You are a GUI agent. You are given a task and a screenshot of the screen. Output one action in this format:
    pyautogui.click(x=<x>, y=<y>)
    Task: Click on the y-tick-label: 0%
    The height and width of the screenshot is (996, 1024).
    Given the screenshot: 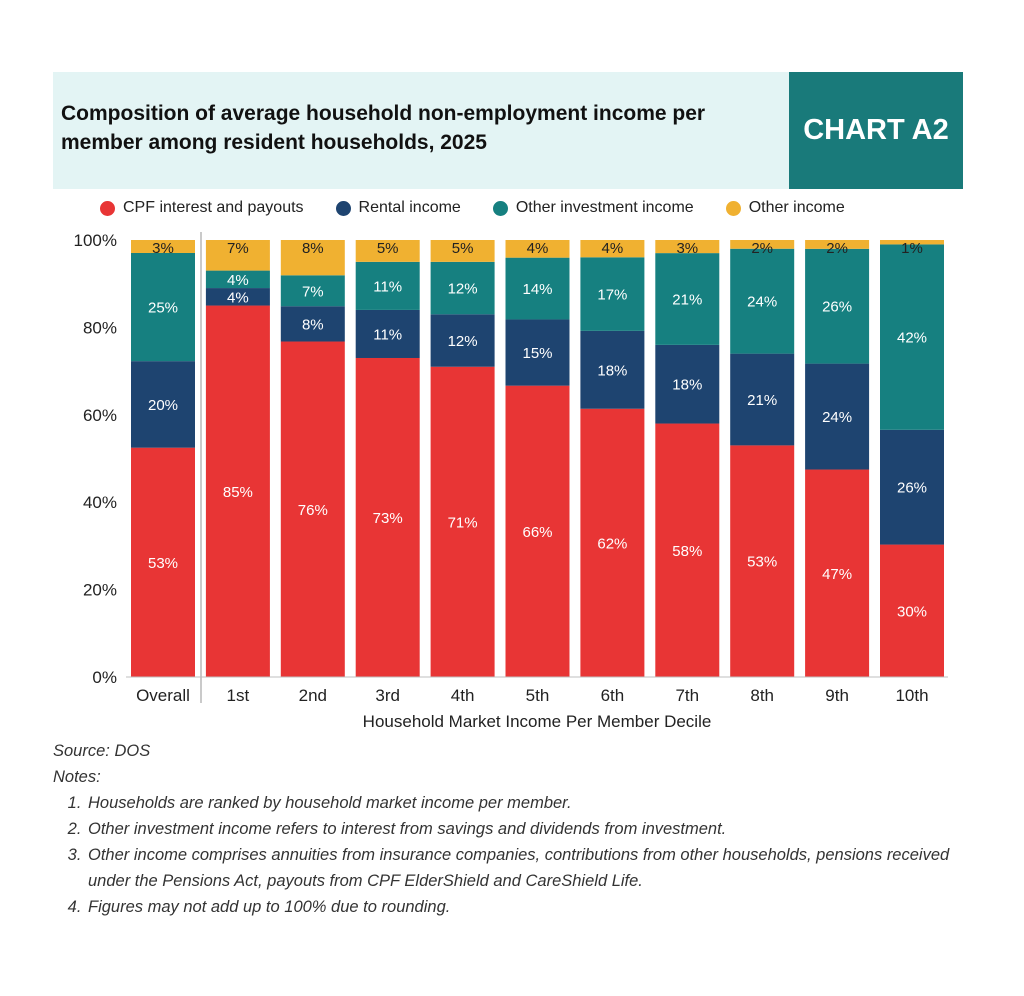 What is the action you would take?
    pyautogui.click(x=104, y=677)
    